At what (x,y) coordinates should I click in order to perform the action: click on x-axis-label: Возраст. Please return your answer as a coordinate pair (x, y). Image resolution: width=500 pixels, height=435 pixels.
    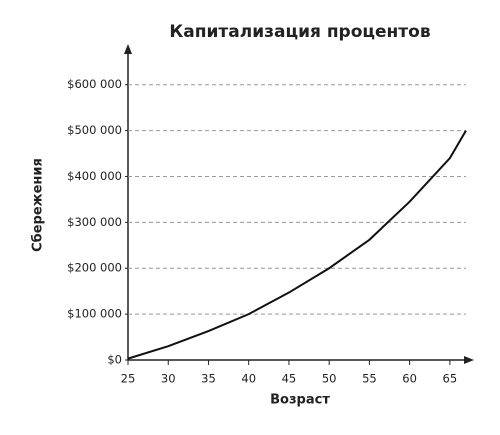
    Looking at the image, I should click on (300, 400).